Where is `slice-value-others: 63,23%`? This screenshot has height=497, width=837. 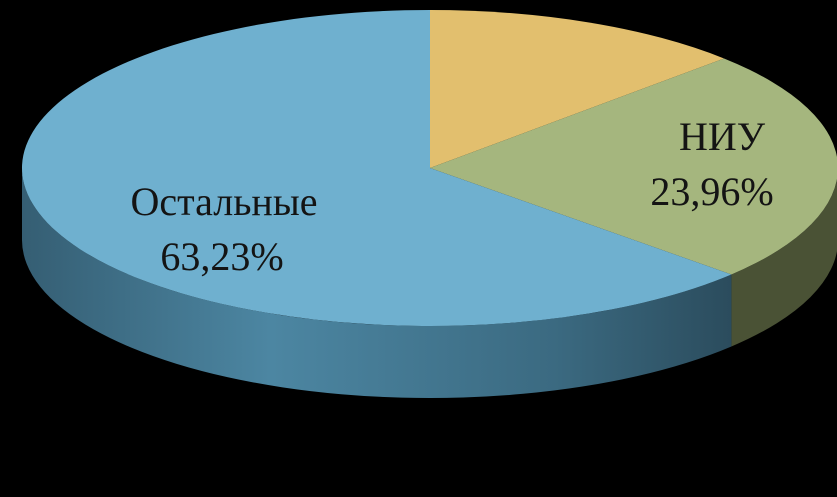
slice-value-others: 63,23% is located at coordinates (221, 256).